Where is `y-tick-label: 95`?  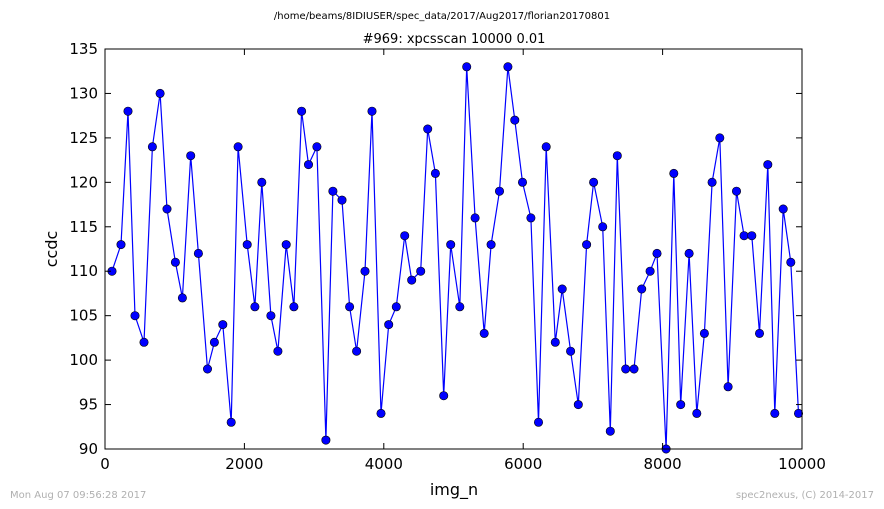 y-tick-label: 95 is located at coordinates (88, 405).